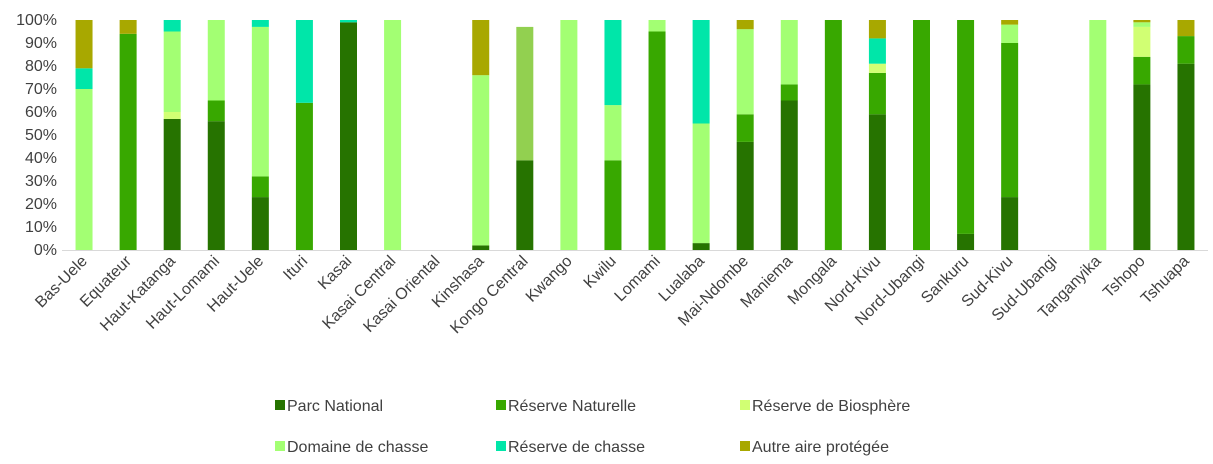  Describe the element at coordinates (41, 227) in the screenshot. I see `y-tick-label: 10%` at that location.